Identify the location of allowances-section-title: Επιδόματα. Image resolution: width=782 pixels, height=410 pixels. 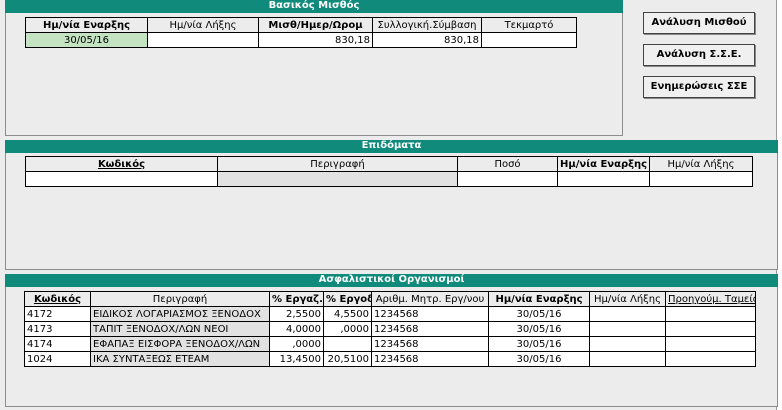
(391, 146).